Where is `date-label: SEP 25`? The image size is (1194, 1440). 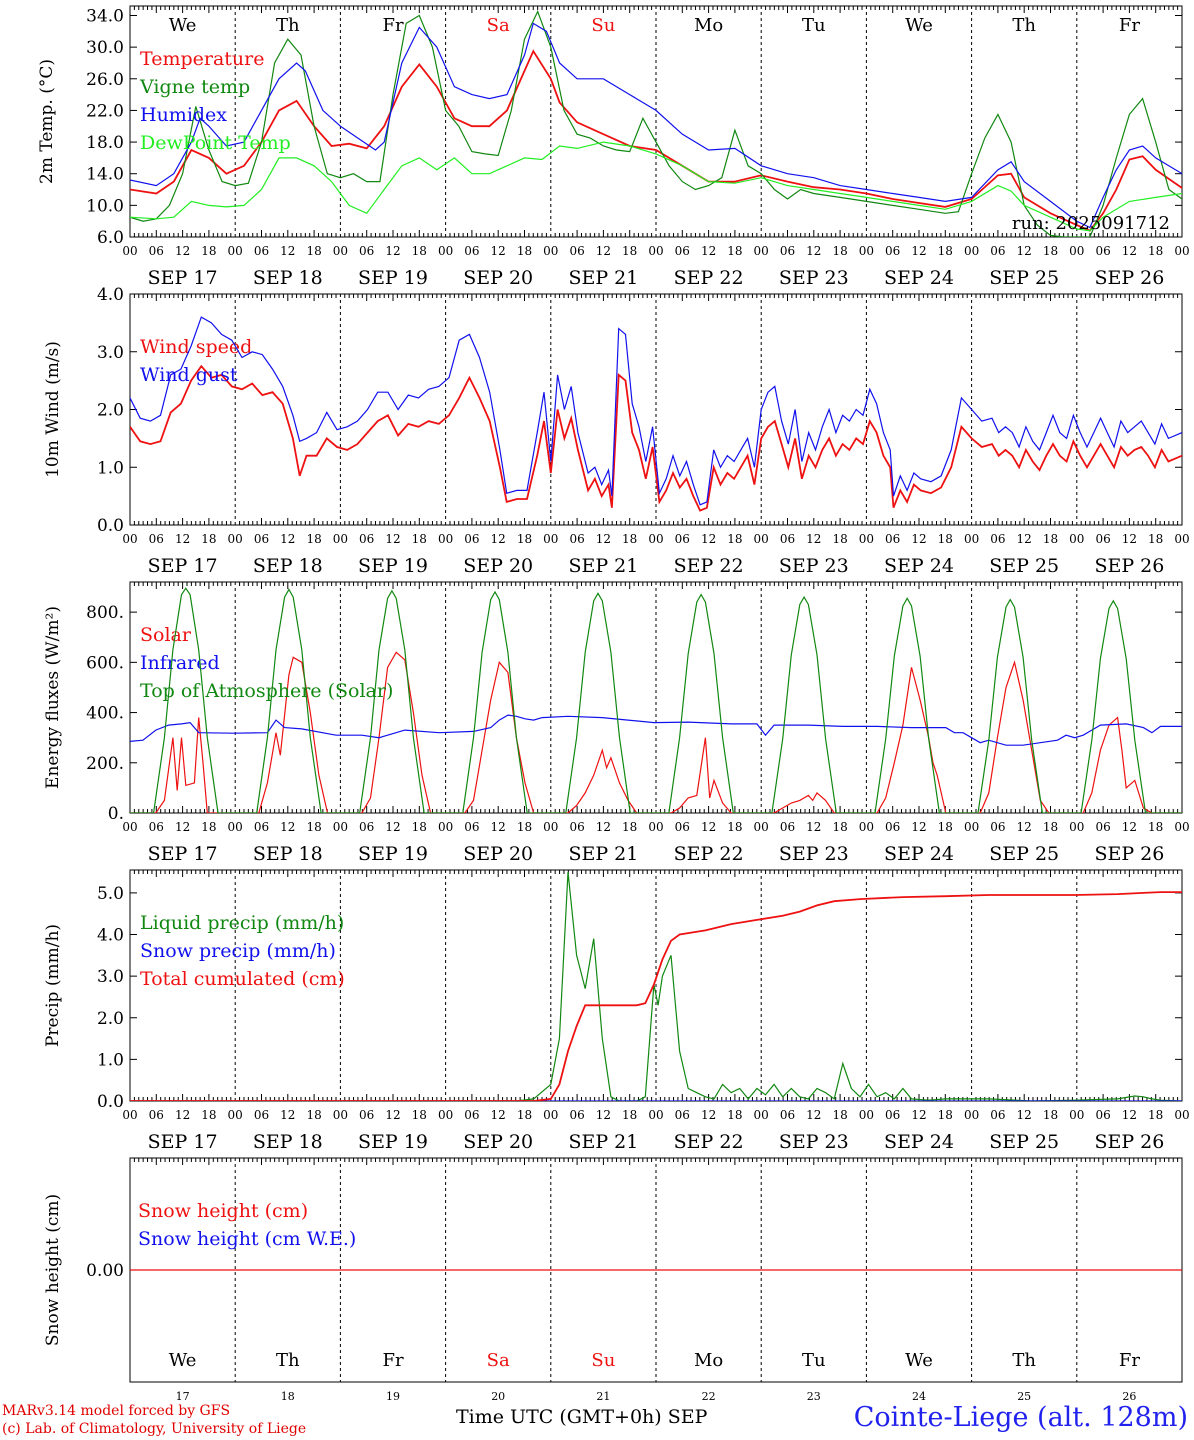 date-label: SEP 25 is located at coordinates (1024, 854).